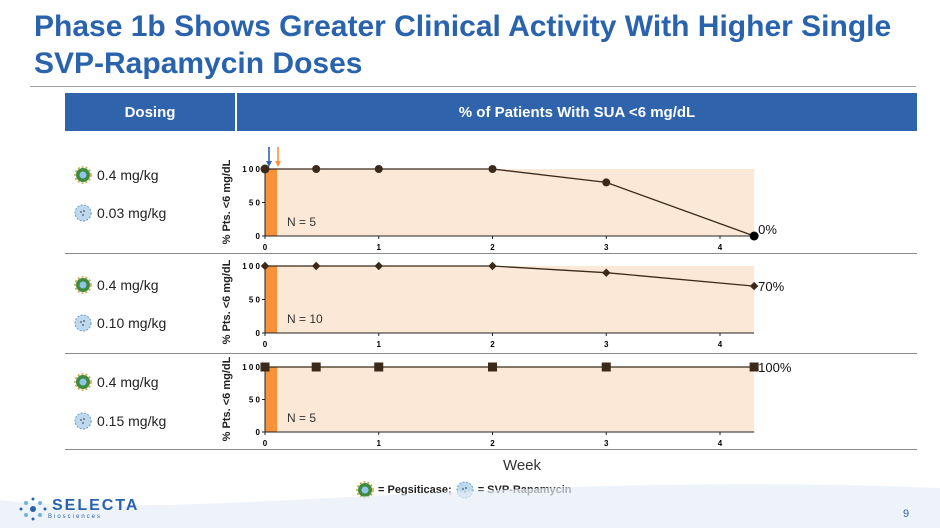 This screenshot has width=940, height=528. I want to click on chart3-end-label: 100%, so click(775, 367).